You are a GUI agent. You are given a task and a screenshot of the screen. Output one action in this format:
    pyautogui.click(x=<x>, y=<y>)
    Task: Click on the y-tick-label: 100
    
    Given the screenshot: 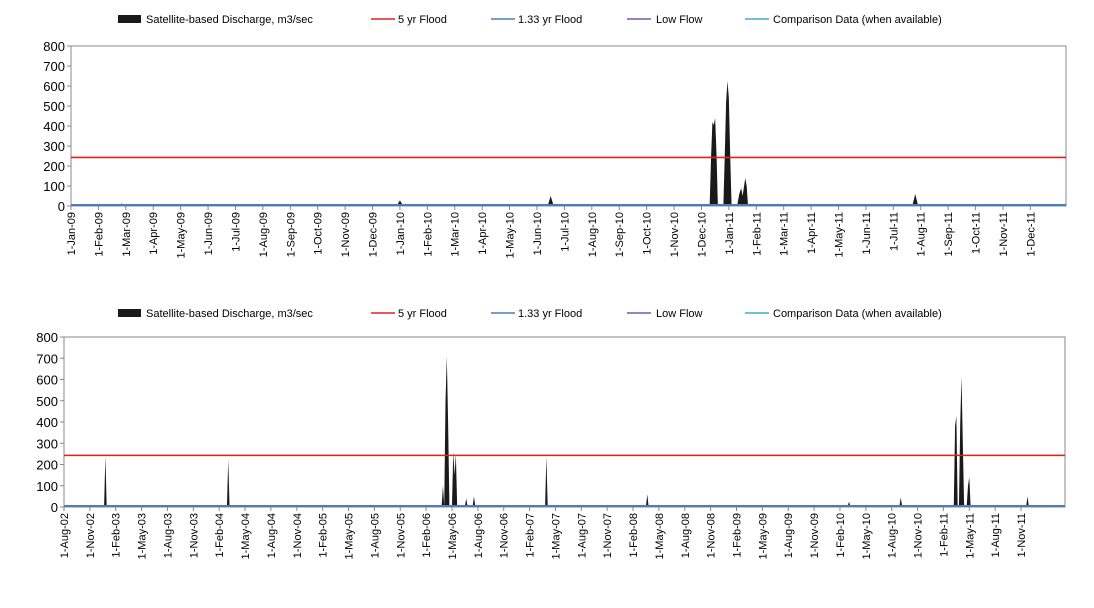 What is the action you would take?
    pyautogui.click(x=47, y=486)
    